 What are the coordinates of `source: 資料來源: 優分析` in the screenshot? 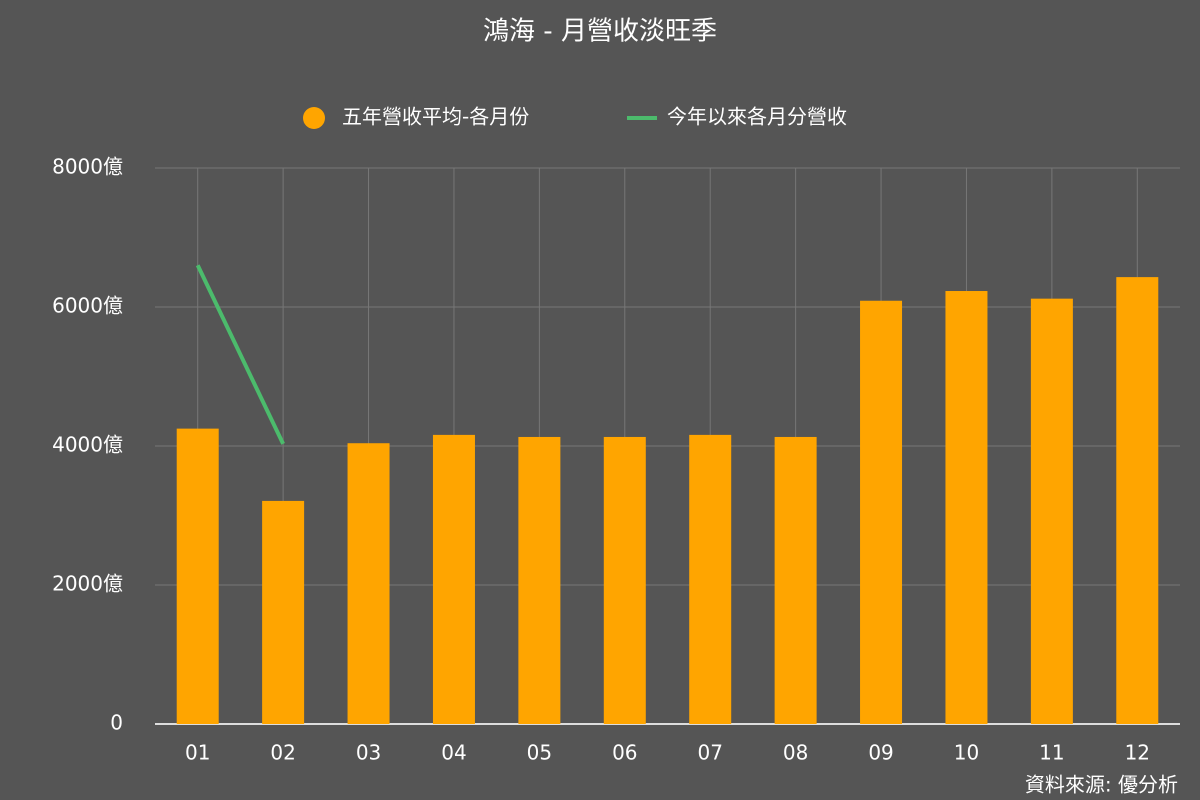 It's located at (1101, 785).